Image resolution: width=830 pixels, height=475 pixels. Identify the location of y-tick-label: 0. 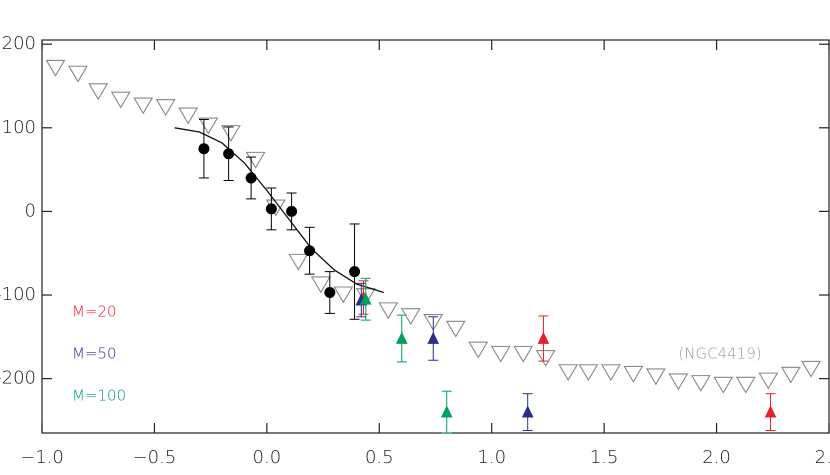
(30, 210).